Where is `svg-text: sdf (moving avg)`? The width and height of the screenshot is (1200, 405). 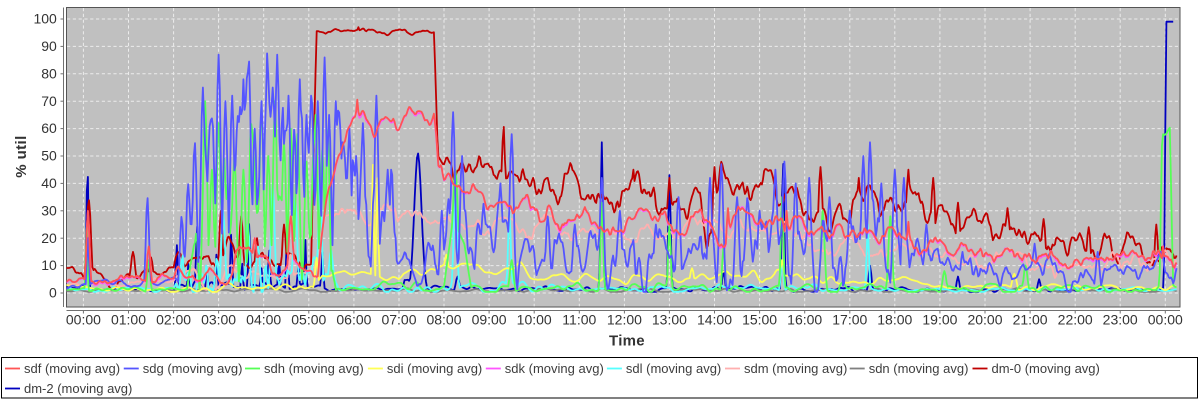 svg-text: sdf (moving avg) is located at coordinates (72, 368).